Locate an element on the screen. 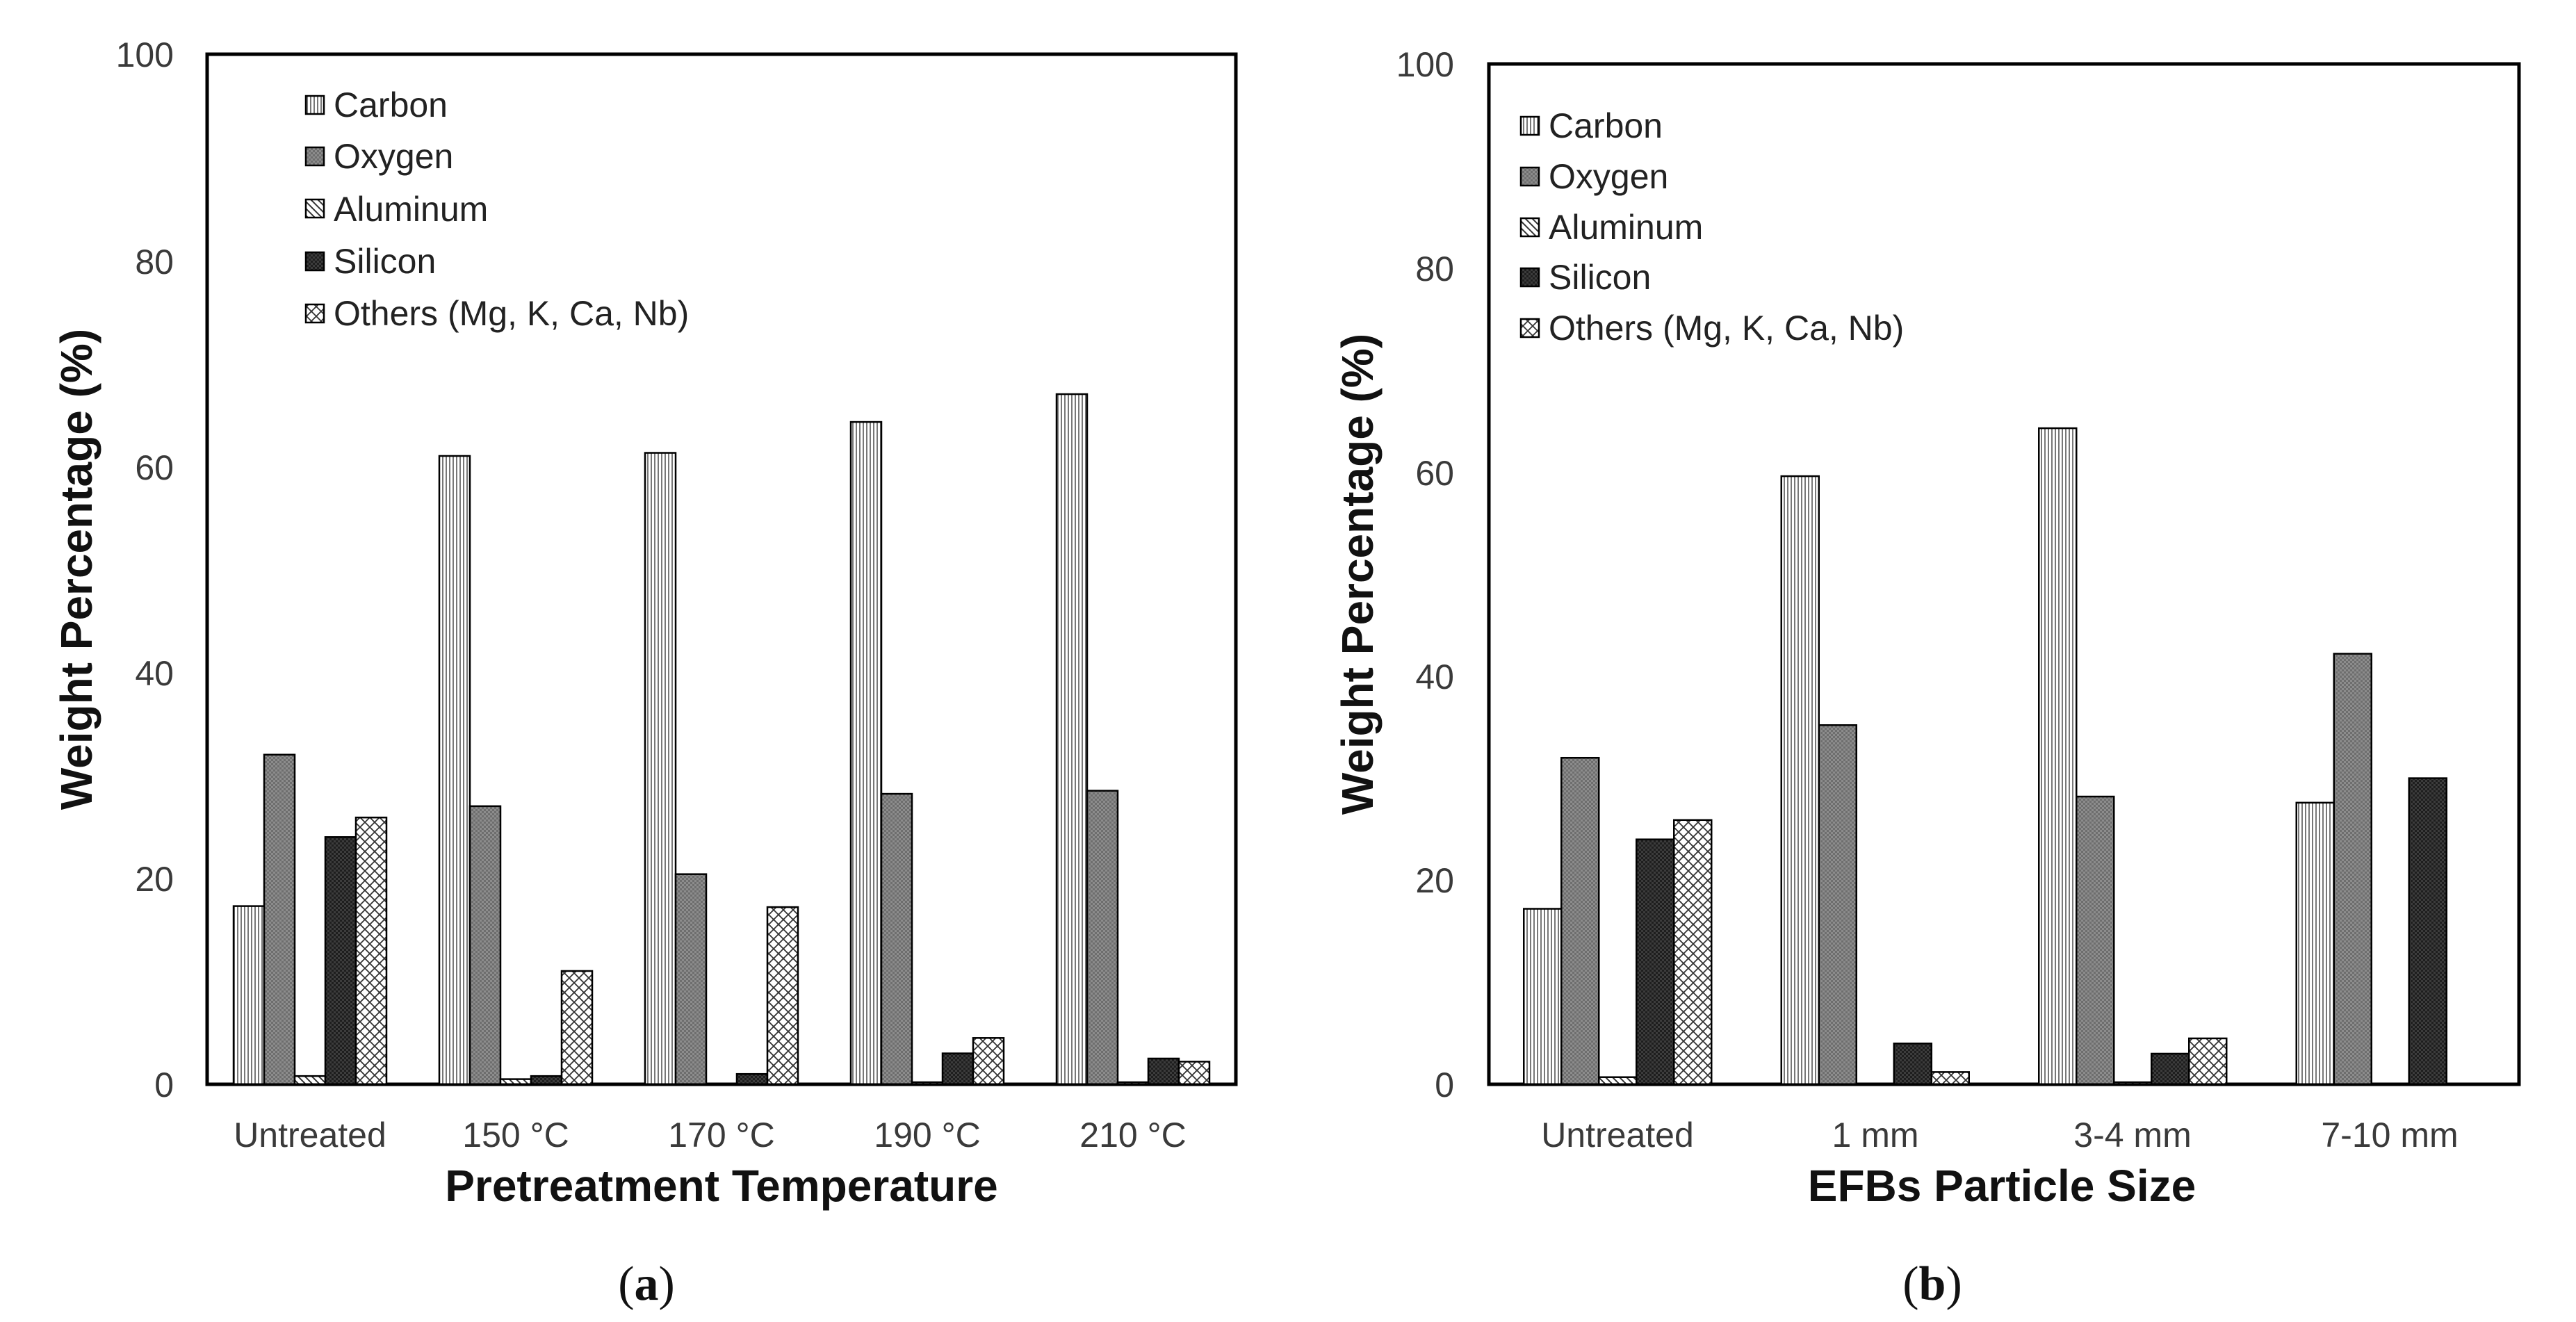  legend-item-others: Others (Mg, K, Ca, Nb) is located at coordinates (1712, 329).